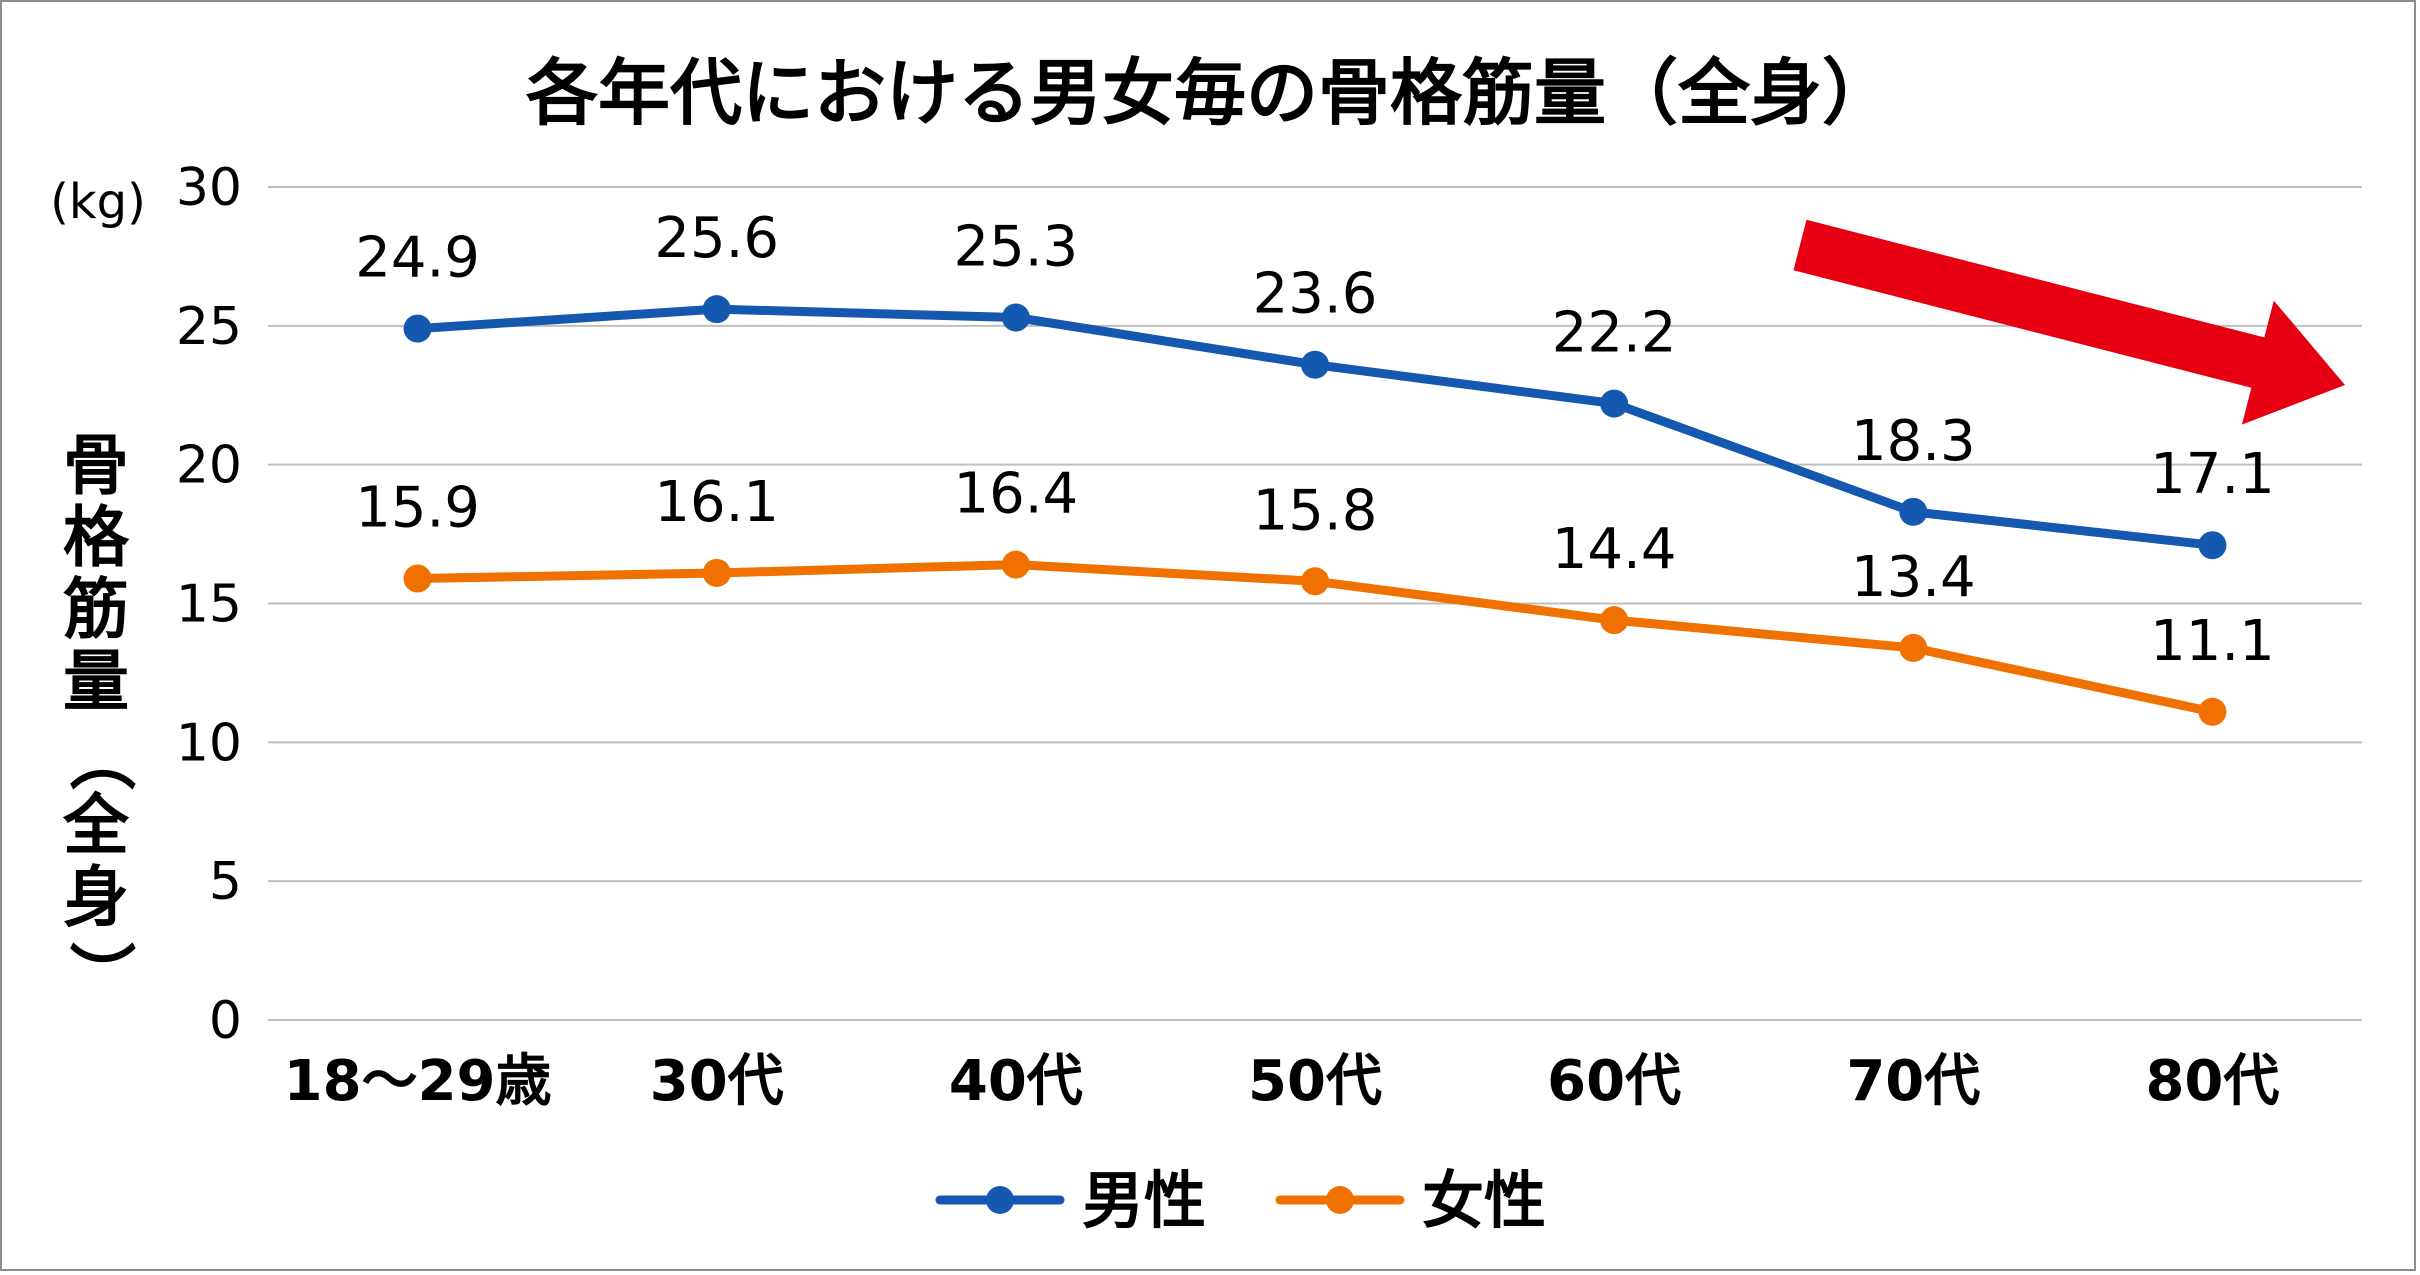 The image size is (2420, 1275). I want to click on x-tick-label: 60代, so click(1614, 1081).